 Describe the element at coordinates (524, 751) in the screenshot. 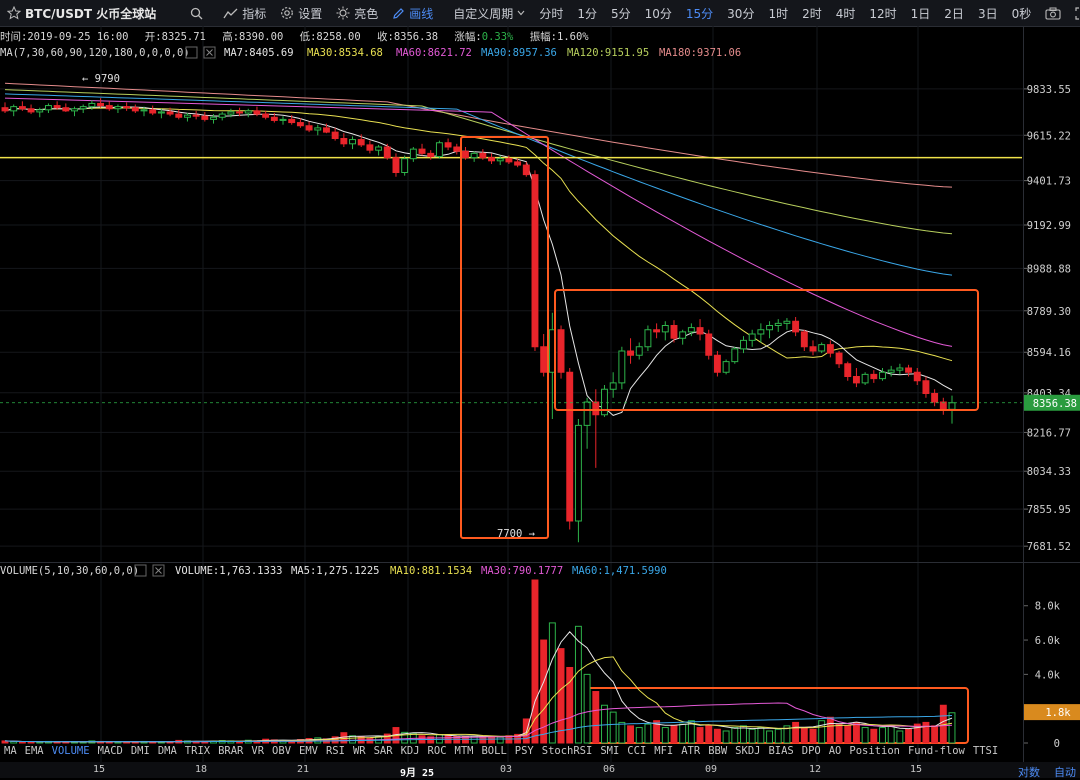

I see `indicator-tab-psy: PSY` at that location.